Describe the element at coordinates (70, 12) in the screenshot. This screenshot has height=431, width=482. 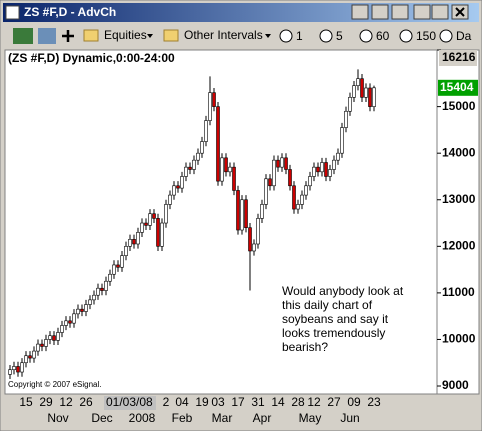
I see `window-title: ZS #F,D - AdvCh` at that location.